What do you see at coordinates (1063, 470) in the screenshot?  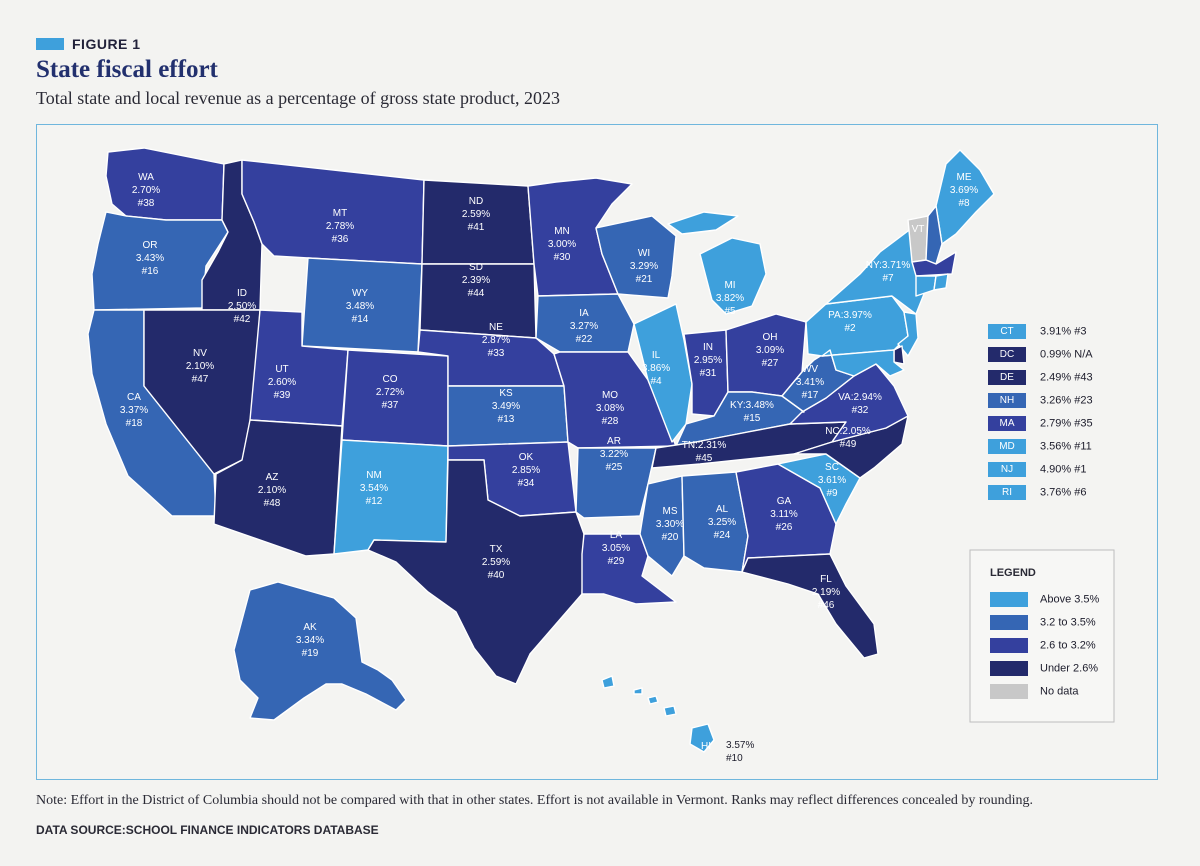 I see `small-state-value-nj: 4.90% #1` at bounding box center [1063, 470].